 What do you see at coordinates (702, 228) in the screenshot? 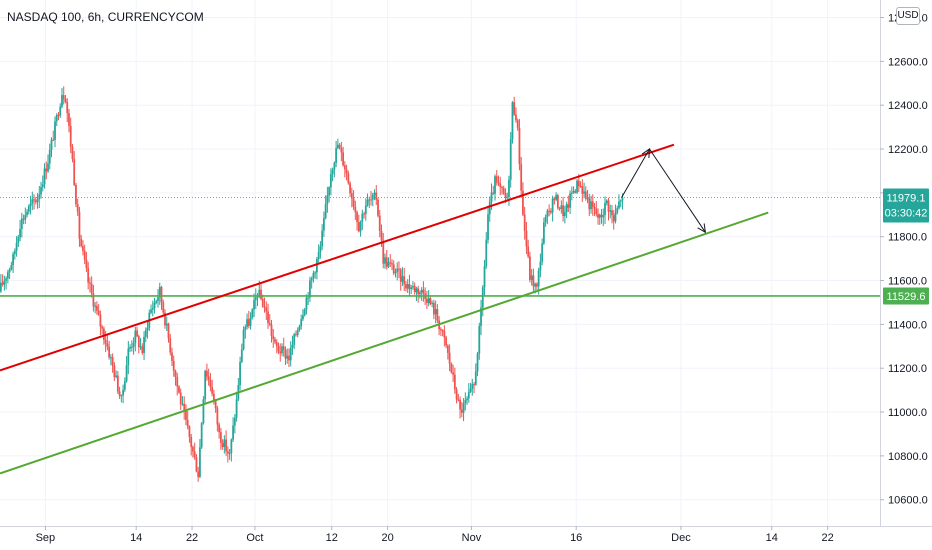
I see `arrow-head` at bounding box center [702, 228].